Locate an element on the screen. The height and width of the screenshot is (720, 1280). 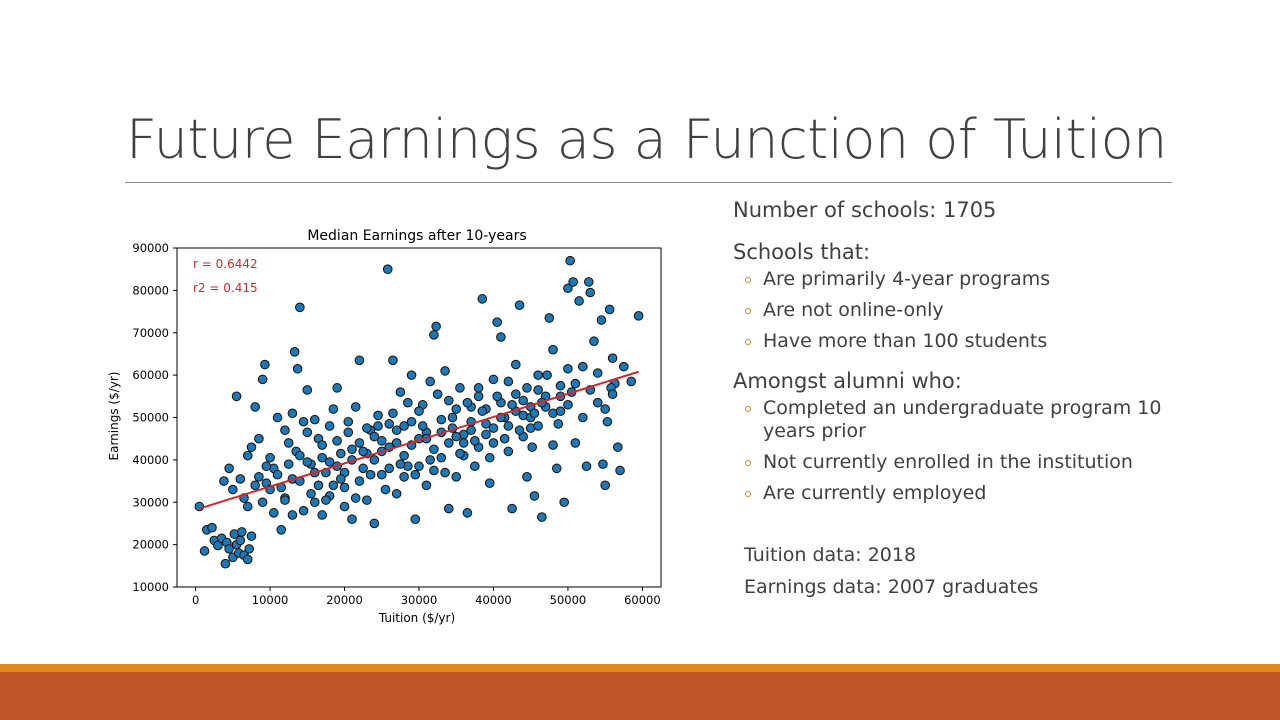
list-item: Are not online-only is located at coordinates (953, 310).